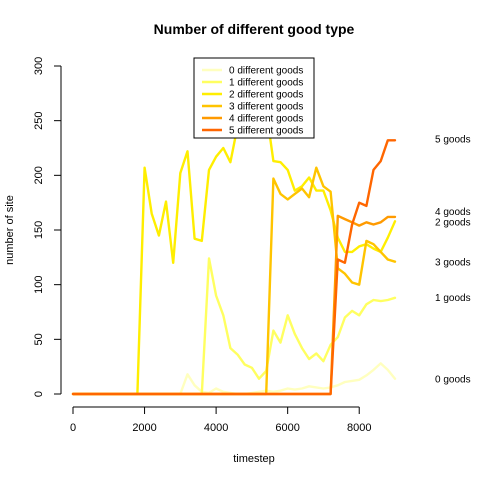  Describe the element at coordinates (453, 222) in the screenshot. I see `series-end-label: 2 goods` at that location.